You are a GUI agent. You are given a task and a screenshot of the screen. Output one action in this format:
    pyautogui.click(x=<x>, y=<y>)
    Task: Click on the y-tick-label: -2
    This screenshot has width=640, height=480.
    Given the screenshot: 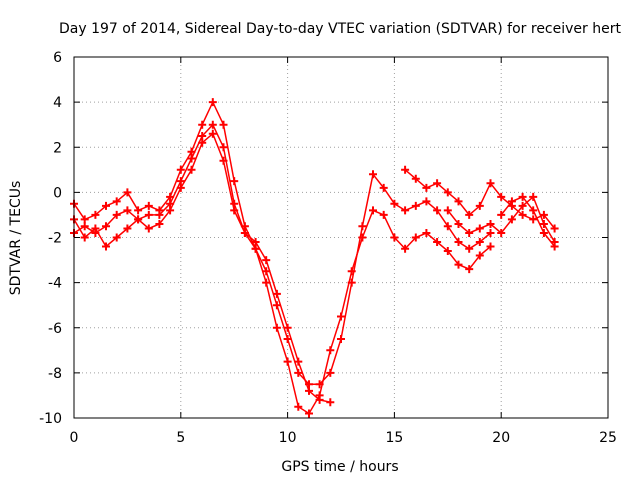 What is the action you would take?
    pyautogui.click(x=55, y=239)
    